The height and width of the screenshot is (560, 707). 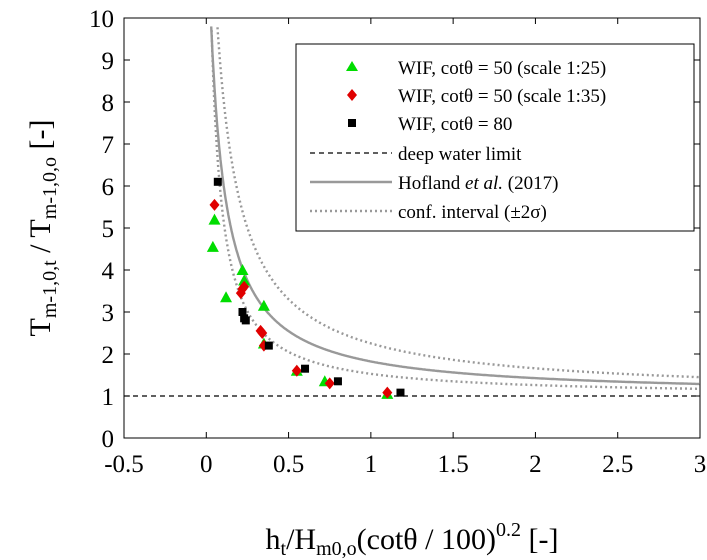 What do you see at coordinates (502, 68) in the screenshot?
I see `legend-label-scale-1-25: WIF, cotθ = 50 (scale 1:25)` at bounding box center [502, 68].